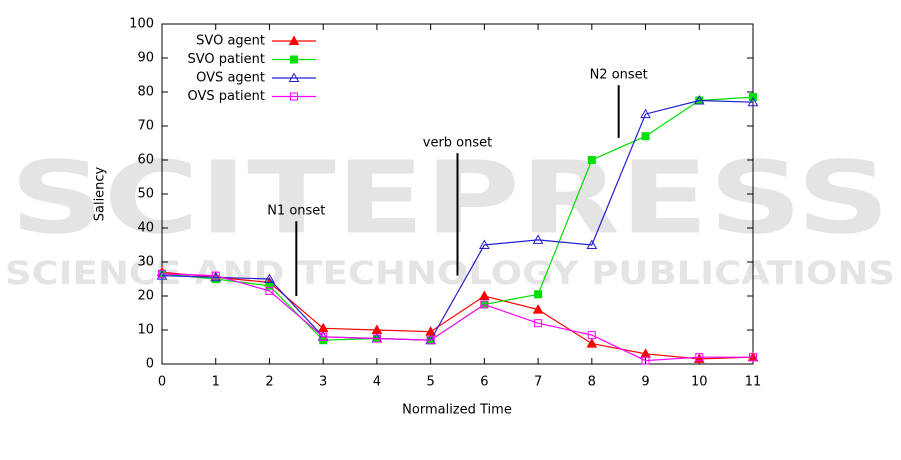 The height and width of the screenshot is (460, 901). I want to click on y-tick-label: 40, so click(145, 228).